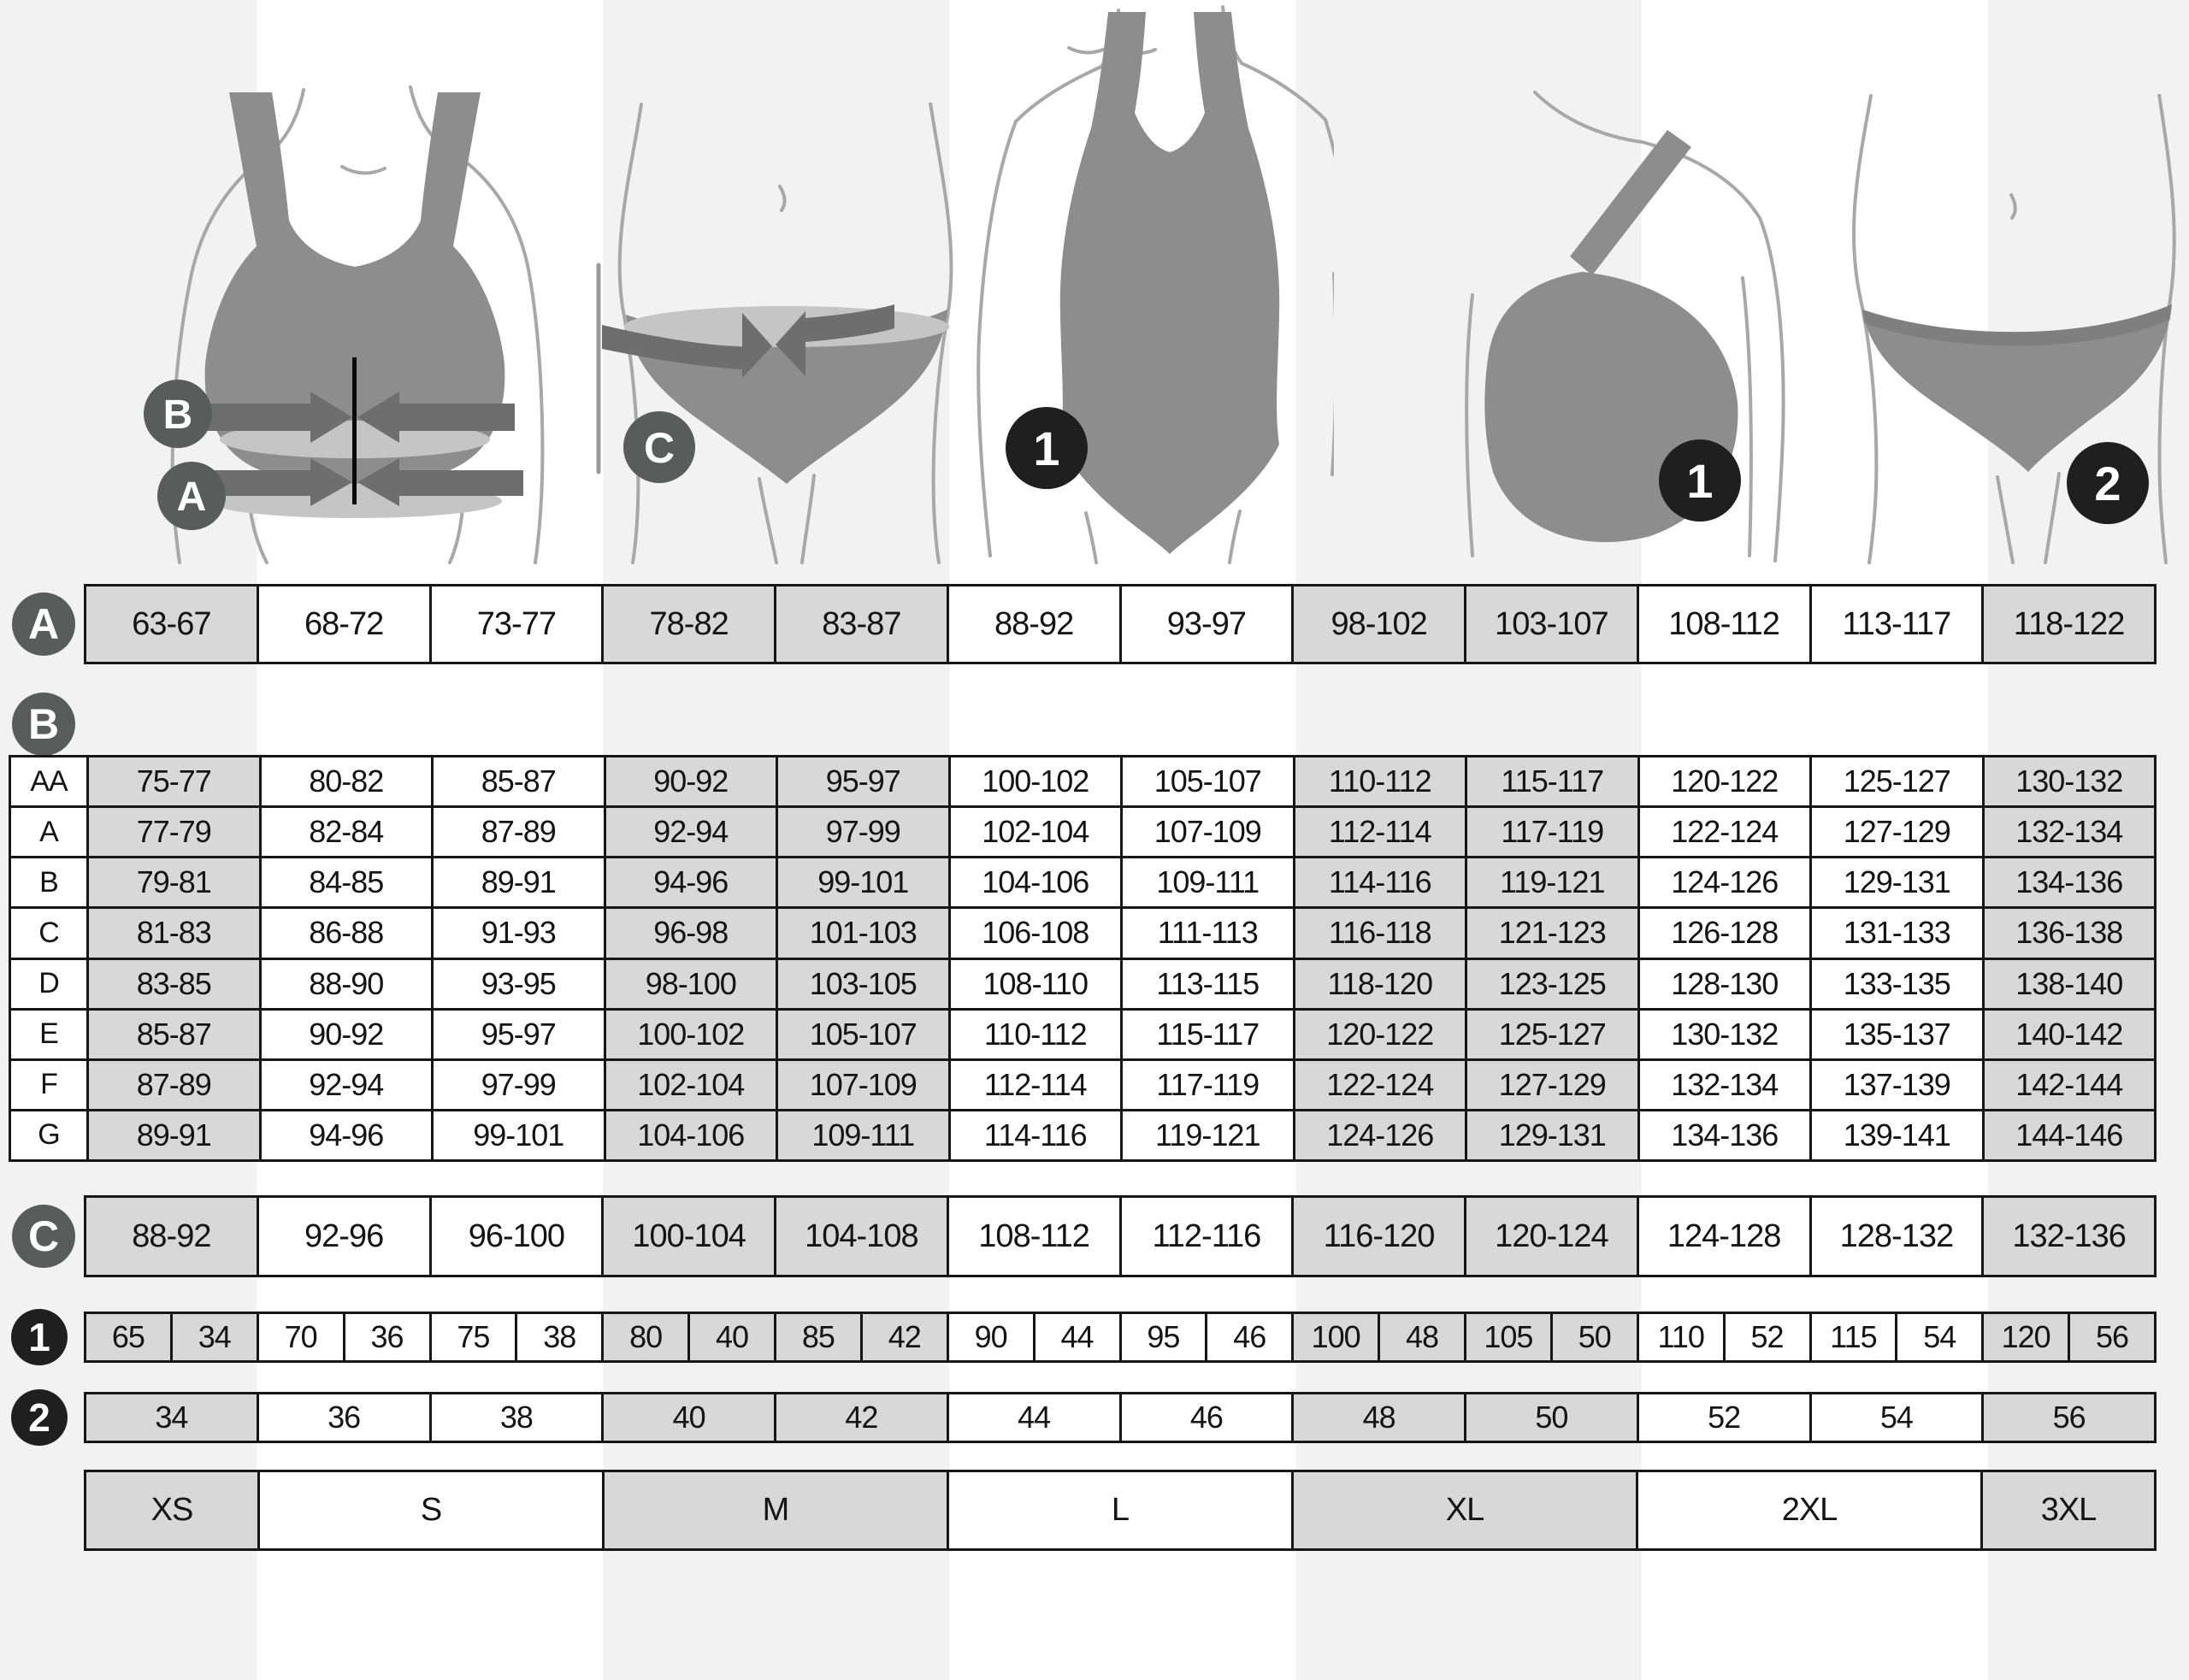  What do you see at coordinates (48, 1135) in the screenshot?
I see `cup-row-label: G` at bounding box center [48, 1135].